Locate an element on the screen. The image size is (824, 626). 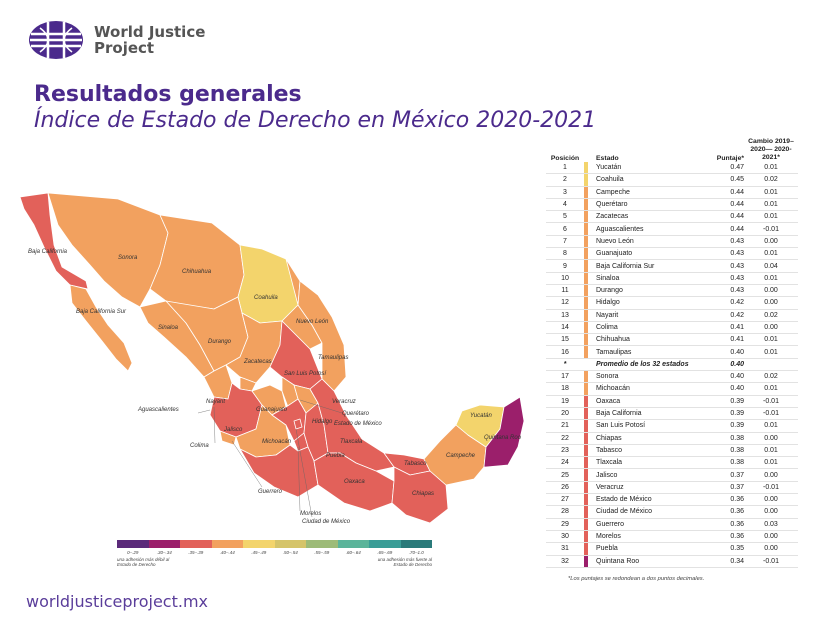
table-row-average: * Promedio de los 32 estados 0.40 is located at coordinates (672, 365).